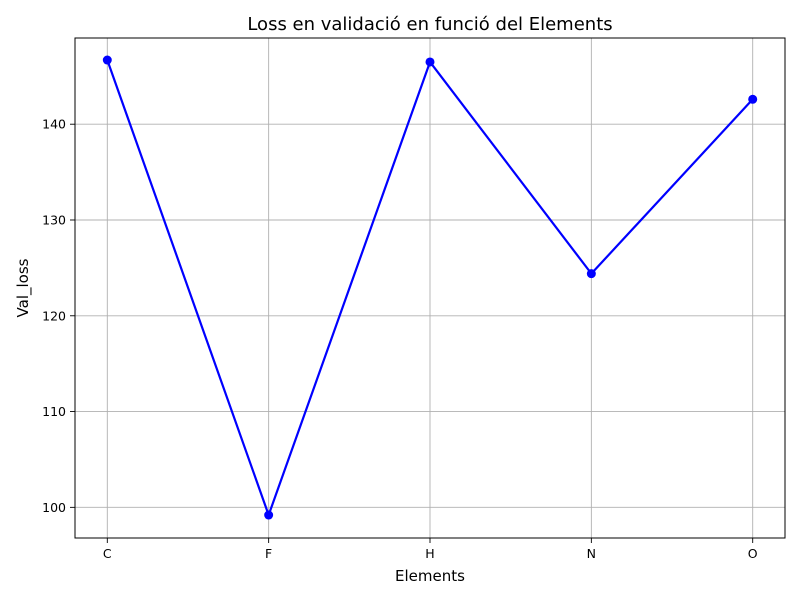 The width and height of the screenshot is (800, 600). I want to click on x-tick-label: C, so click(107, 553).